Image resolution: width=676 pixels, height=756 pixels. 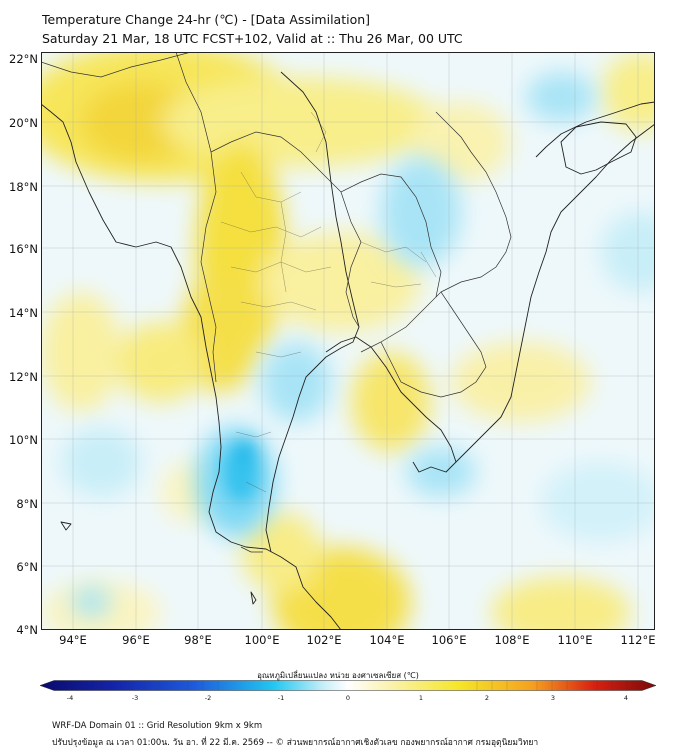 What do you see at coordinates (198, 640) in the screenshot?
I see `lon-label-98e: 98°E` at bounding box center [198, 640].